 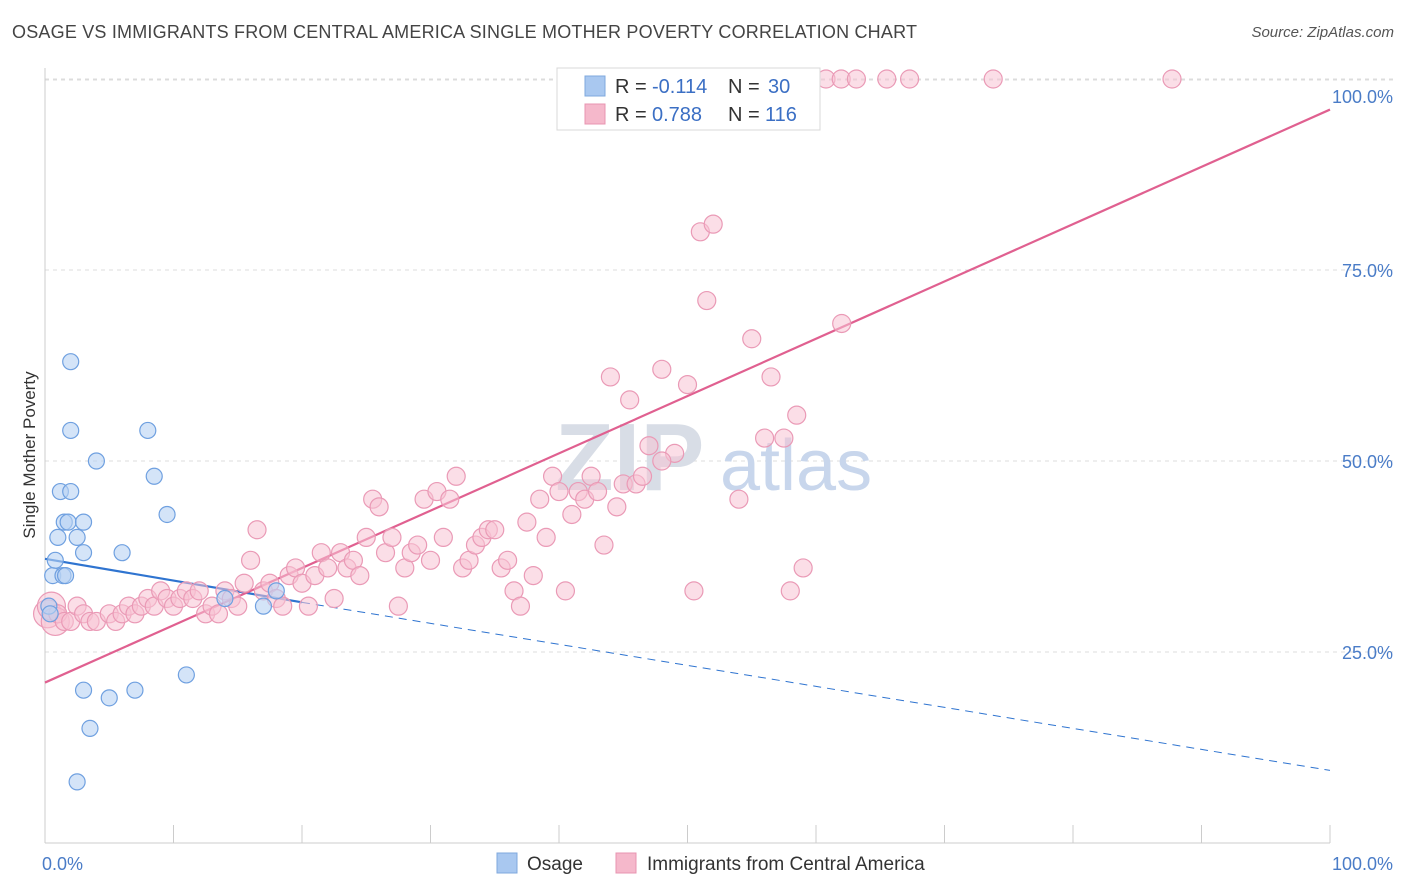 What do you see at coordinates (29, 455) in the screenshot?
I see `y-axis-label: Single Mother Poverty` at bounding box center [29, 455].